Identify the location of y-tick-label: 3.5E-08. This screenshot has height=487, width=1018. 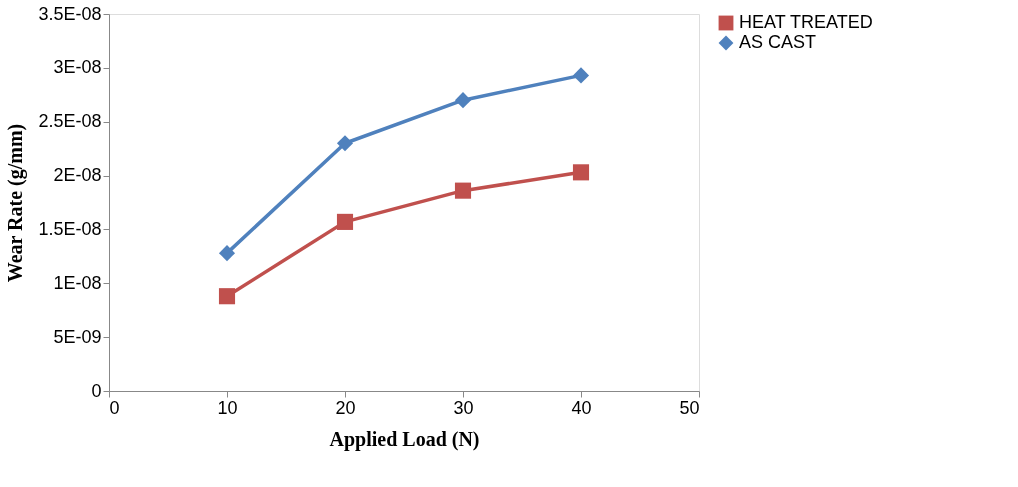
(70, 13).